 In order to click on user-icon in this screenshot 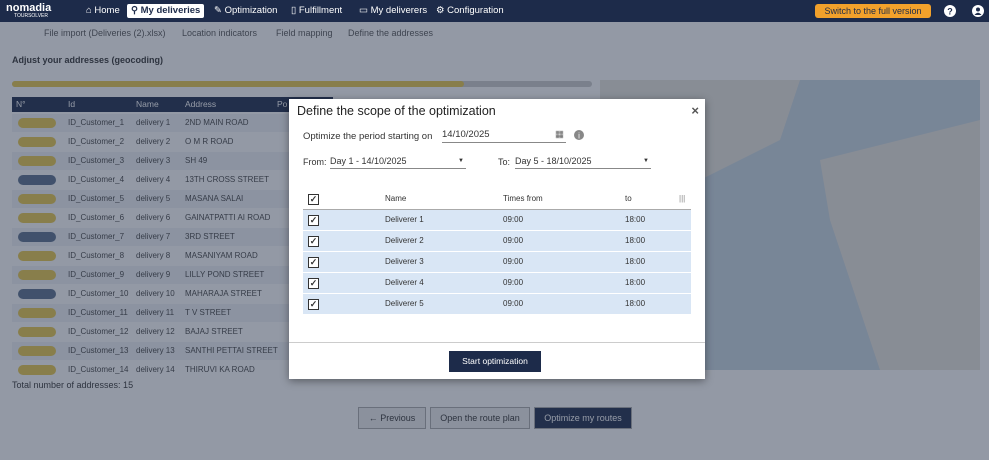, I will do `click(978, 11)`.